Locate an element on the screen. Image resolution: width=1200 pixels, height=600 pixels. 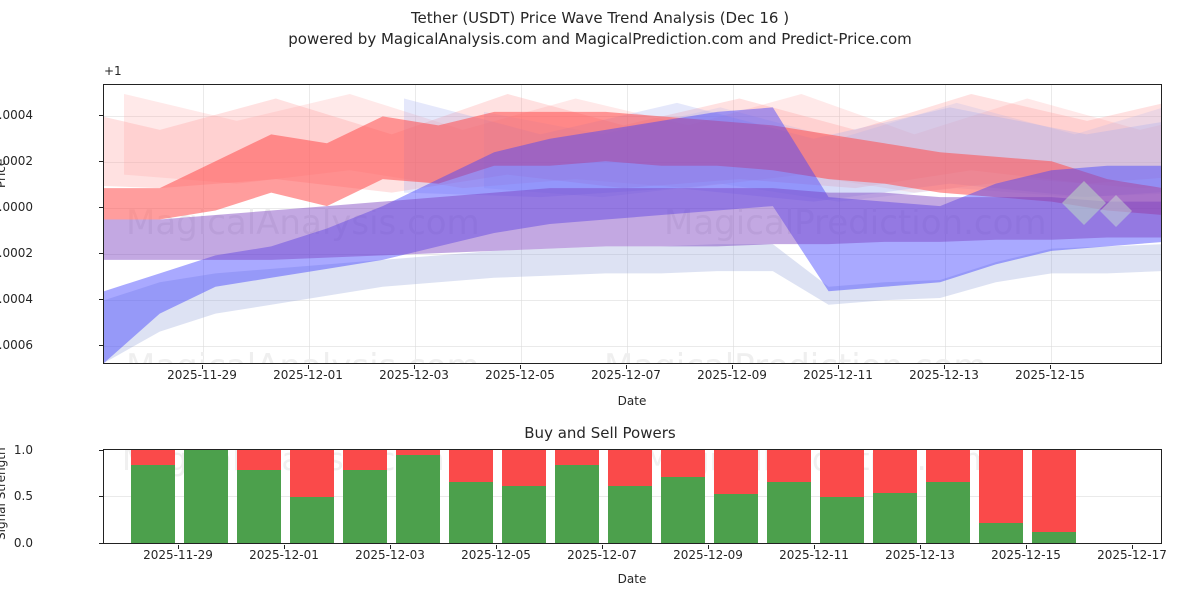
x-tick-label: 2025-12-01 is located at coordinates (308, 375).